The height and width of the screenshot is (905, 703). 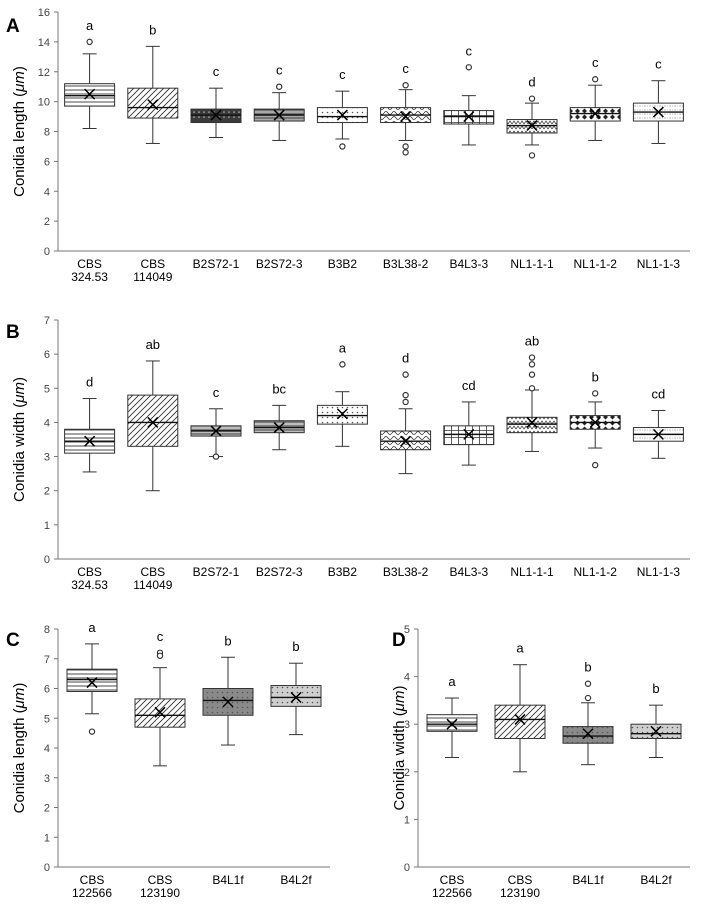 What do you see at coordinates (532, 572) in the screenshot?
I see `x-tick-label: NL1-1-1` at bounding box center [532, 572].